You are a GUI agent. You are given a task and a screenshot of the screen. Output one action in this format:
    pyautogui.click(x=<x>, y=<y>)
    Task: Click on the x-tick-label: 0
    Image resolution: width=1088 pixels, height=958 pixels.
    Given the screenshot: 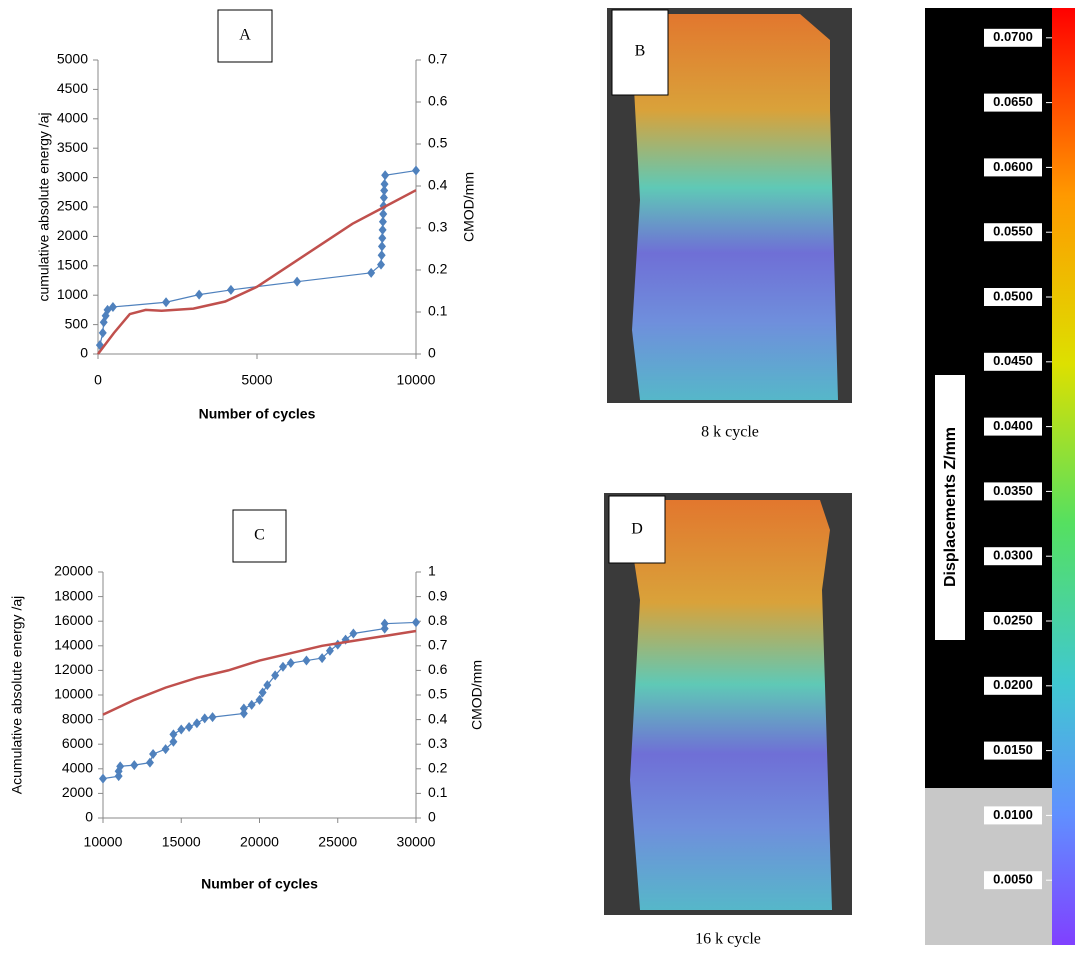 What is the action you would take?
    pyautogui.click(x=98, y=380)
    